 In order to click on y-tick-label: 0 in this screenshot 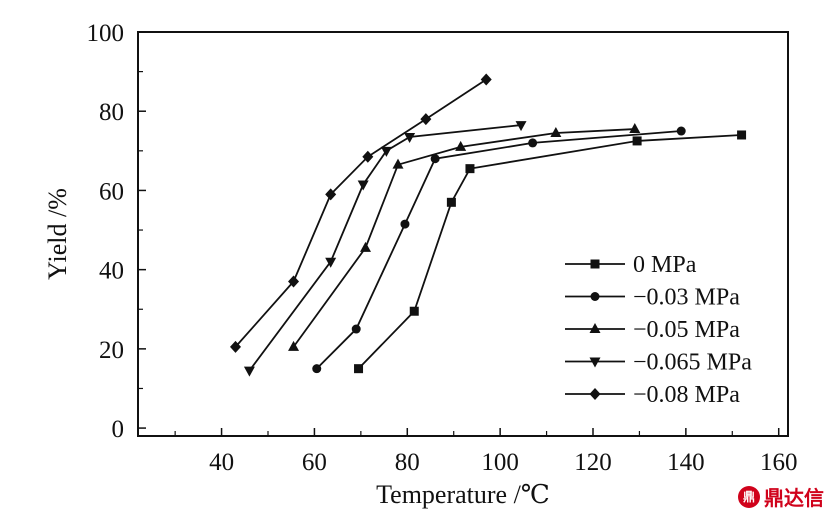, I will do `click(118, 429)`.